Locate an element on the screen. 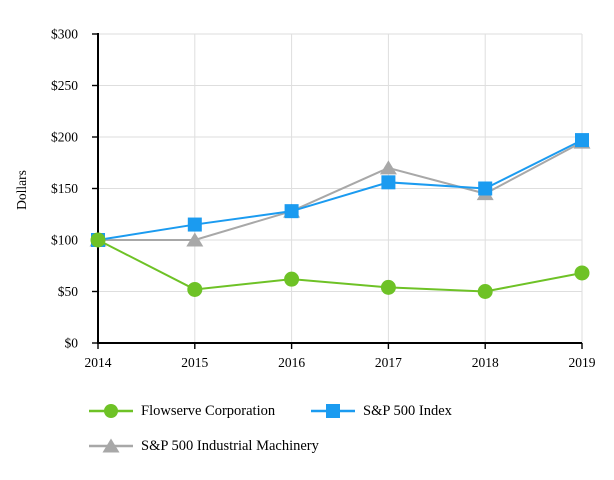  x-tick-label: 2017 is located at coordinates (388, 362).